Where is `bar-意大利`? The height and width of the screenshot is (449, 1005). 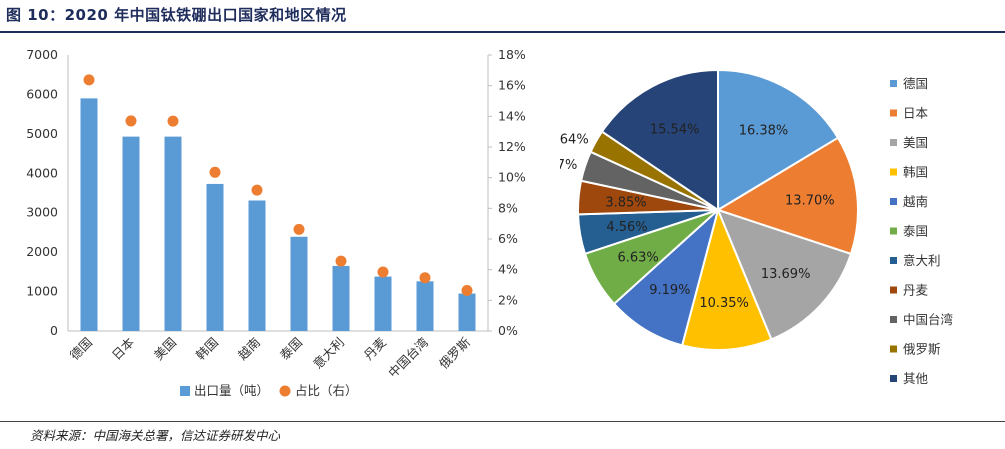
bar-意大利 is located at coordinates (341, 298).